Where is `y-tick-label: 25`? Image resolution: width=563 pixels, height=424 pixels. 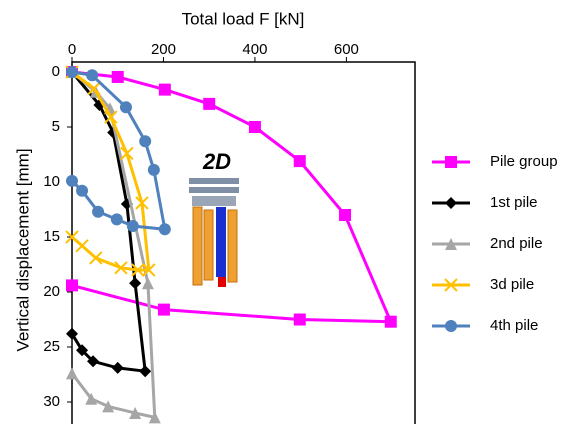 y-tick-label: 25 is located at coordinates (51, 346).